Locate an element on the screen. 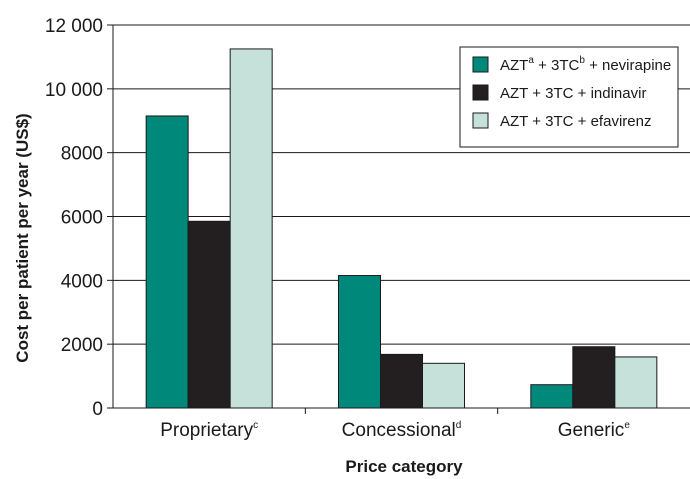  legend-label: AZT + 3TC + indinavir is located at coordinates (573, 93).